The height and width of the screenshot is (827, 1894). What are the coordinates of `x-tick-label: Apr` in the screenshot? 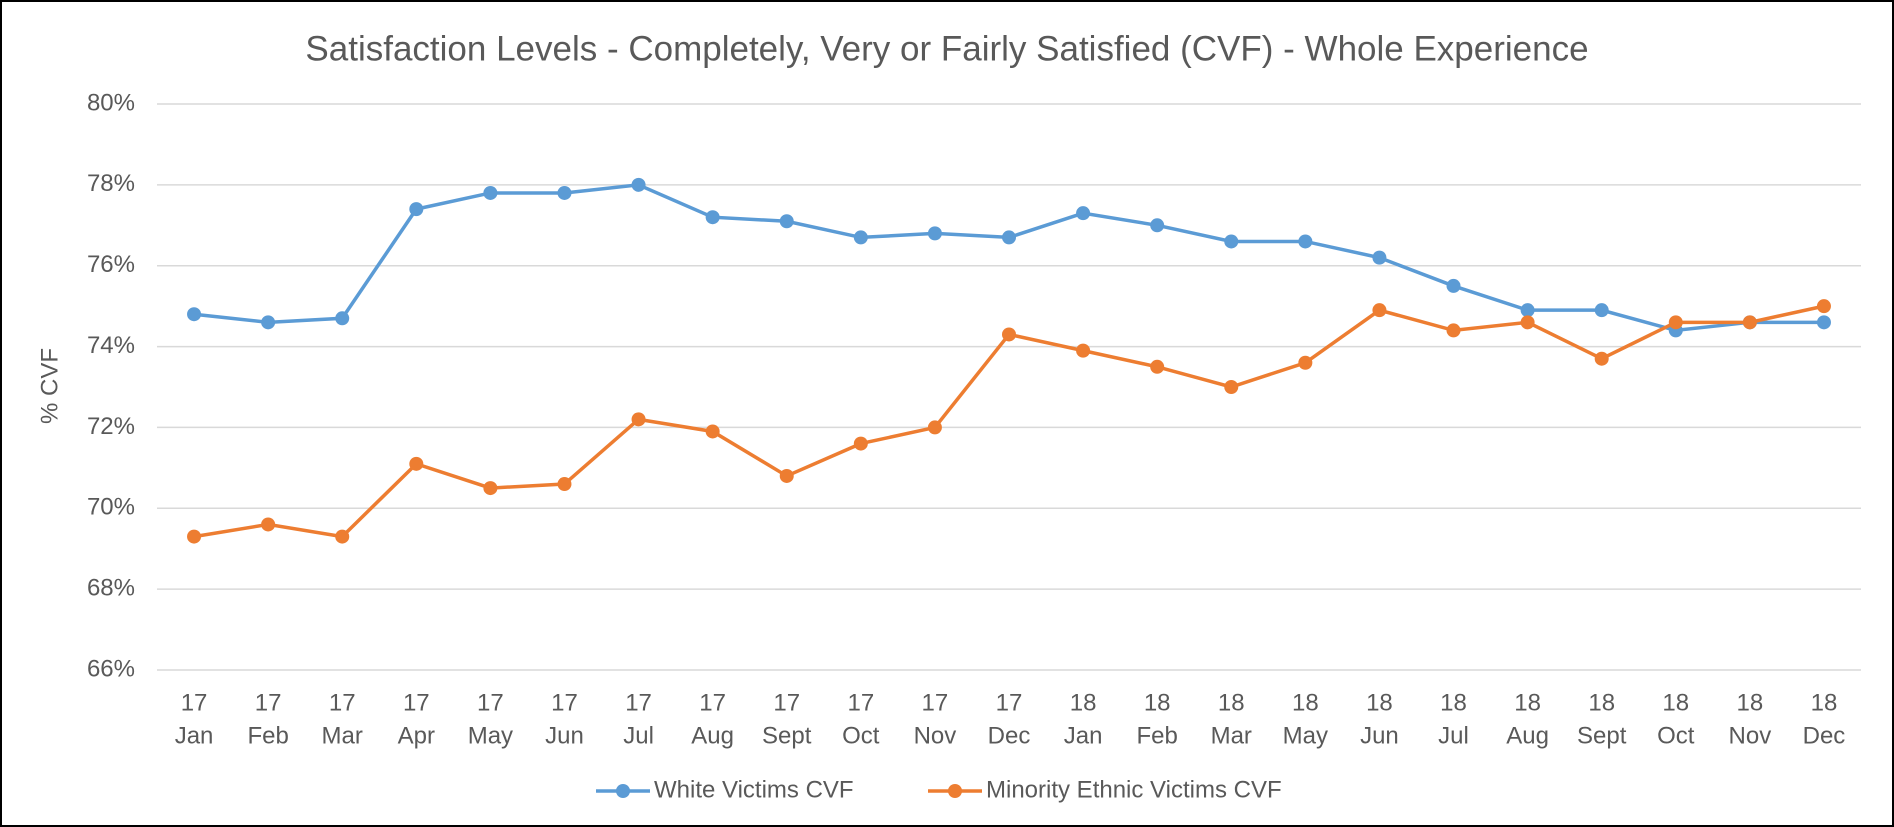 It's located at (416, 735).